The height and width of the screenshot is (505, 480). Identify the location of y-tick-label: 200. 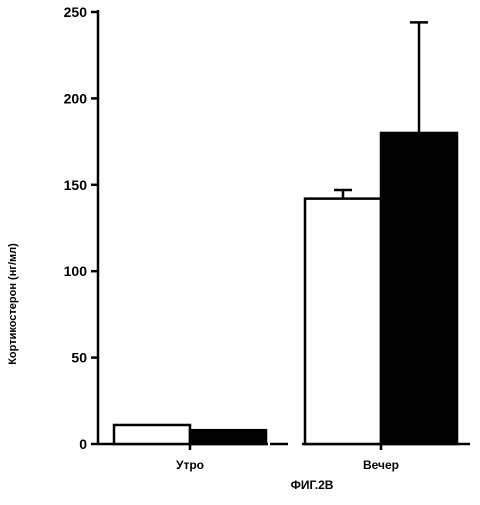
(76, 98).